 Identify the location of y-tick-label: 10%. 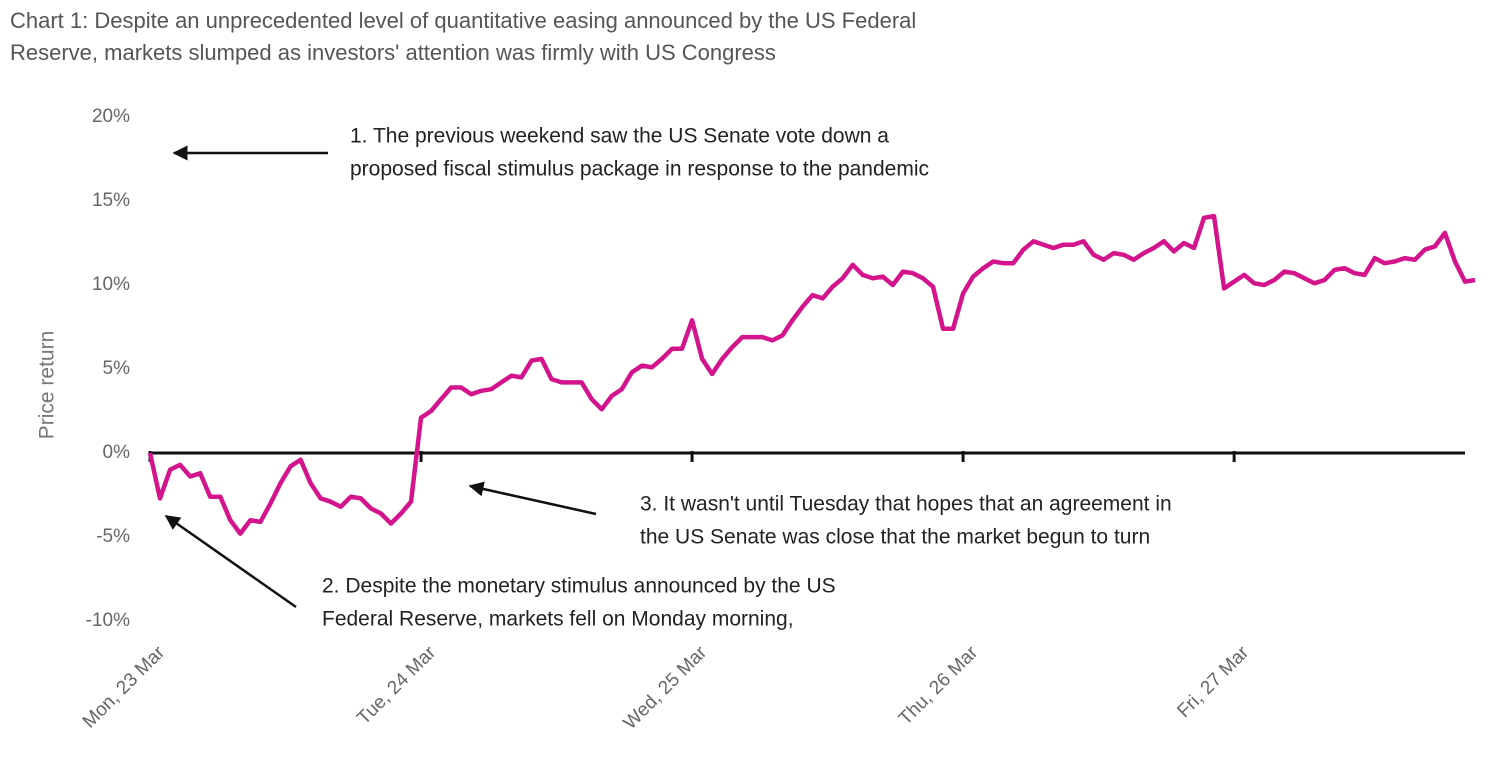
(111, 284).